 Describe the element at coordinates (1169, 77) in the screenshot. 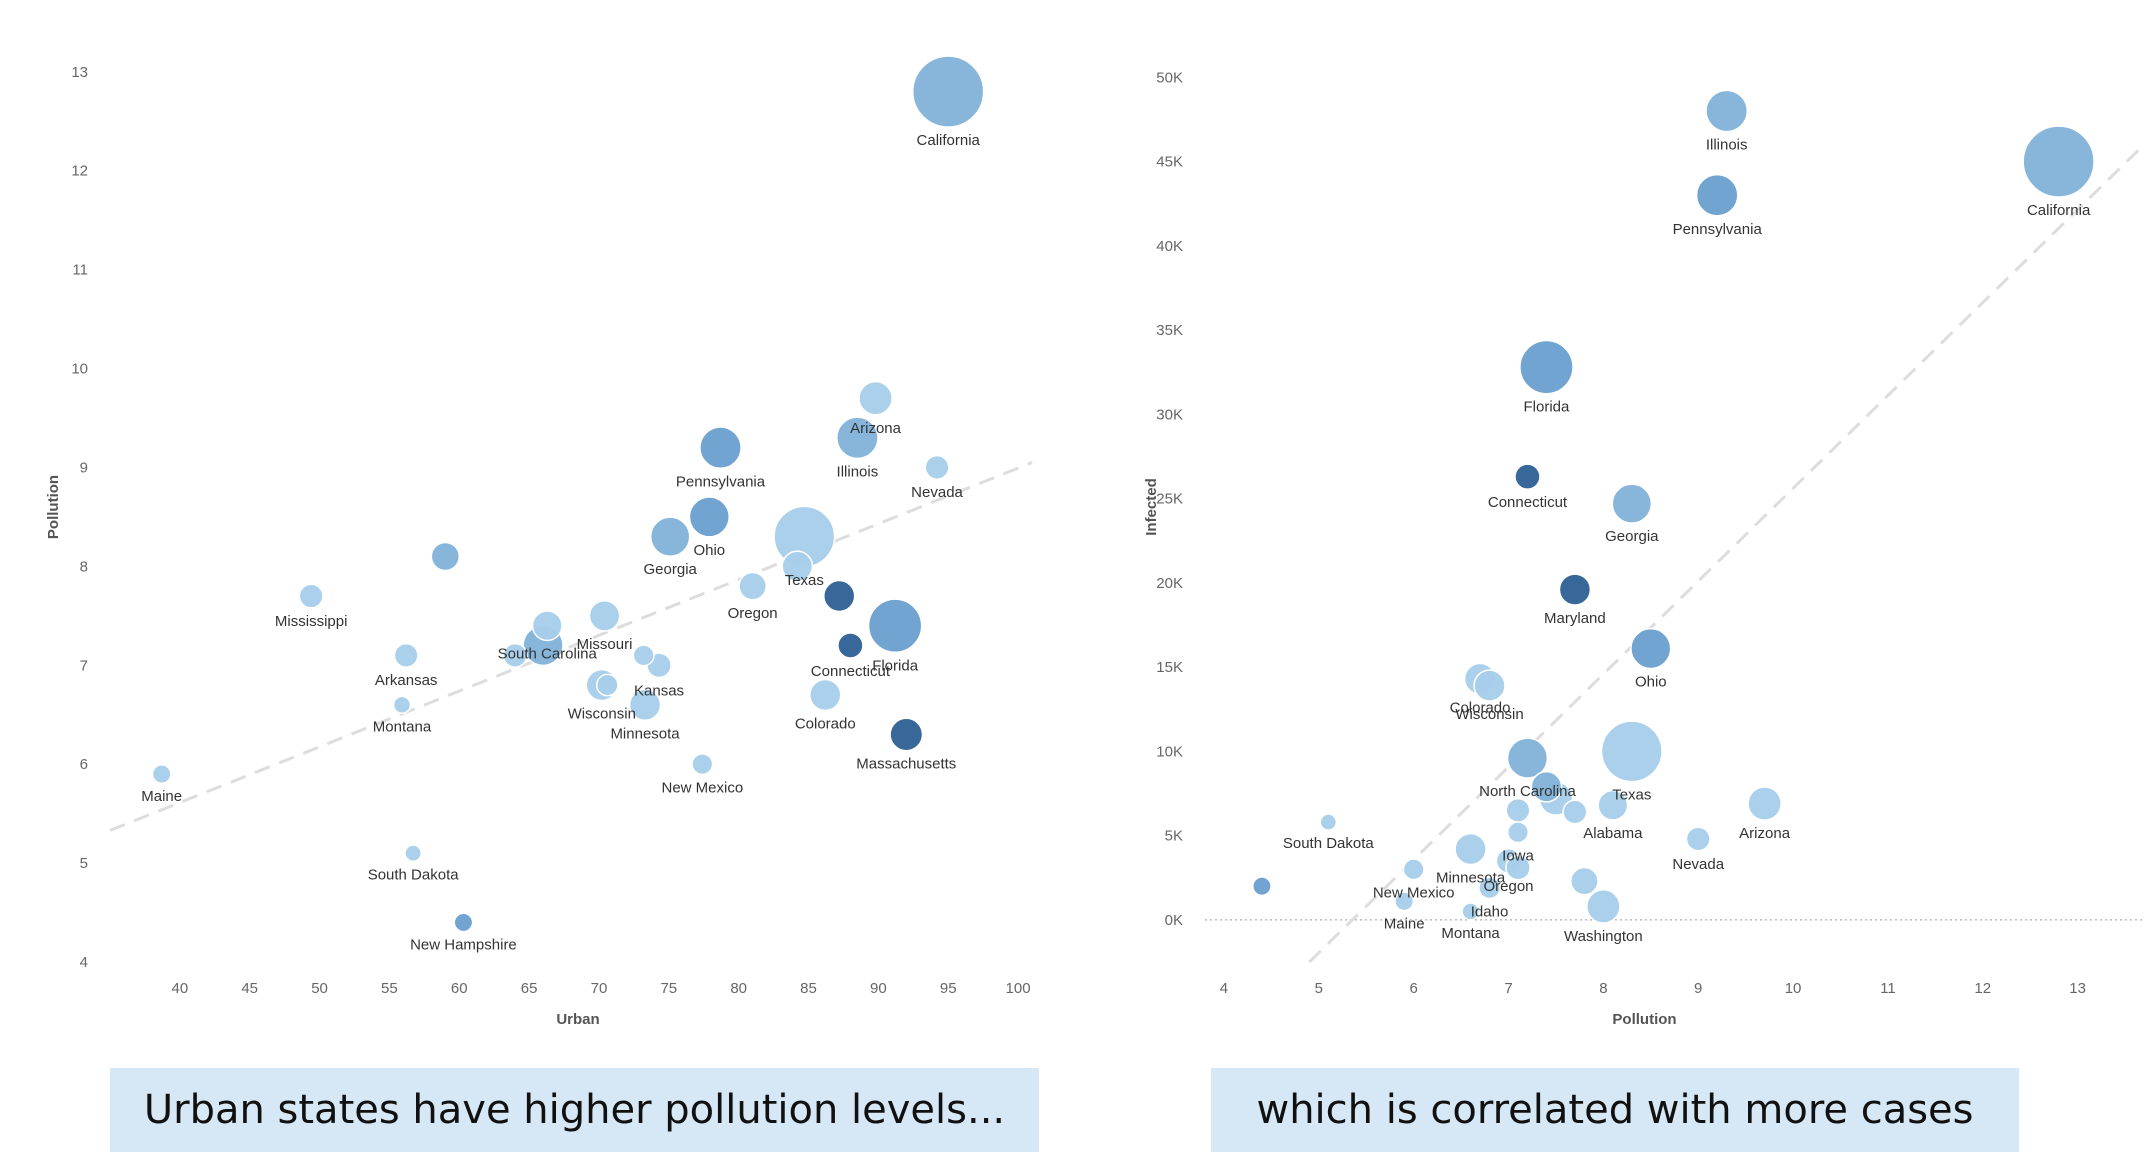

I see `y-tick-label: 50K` at that location.